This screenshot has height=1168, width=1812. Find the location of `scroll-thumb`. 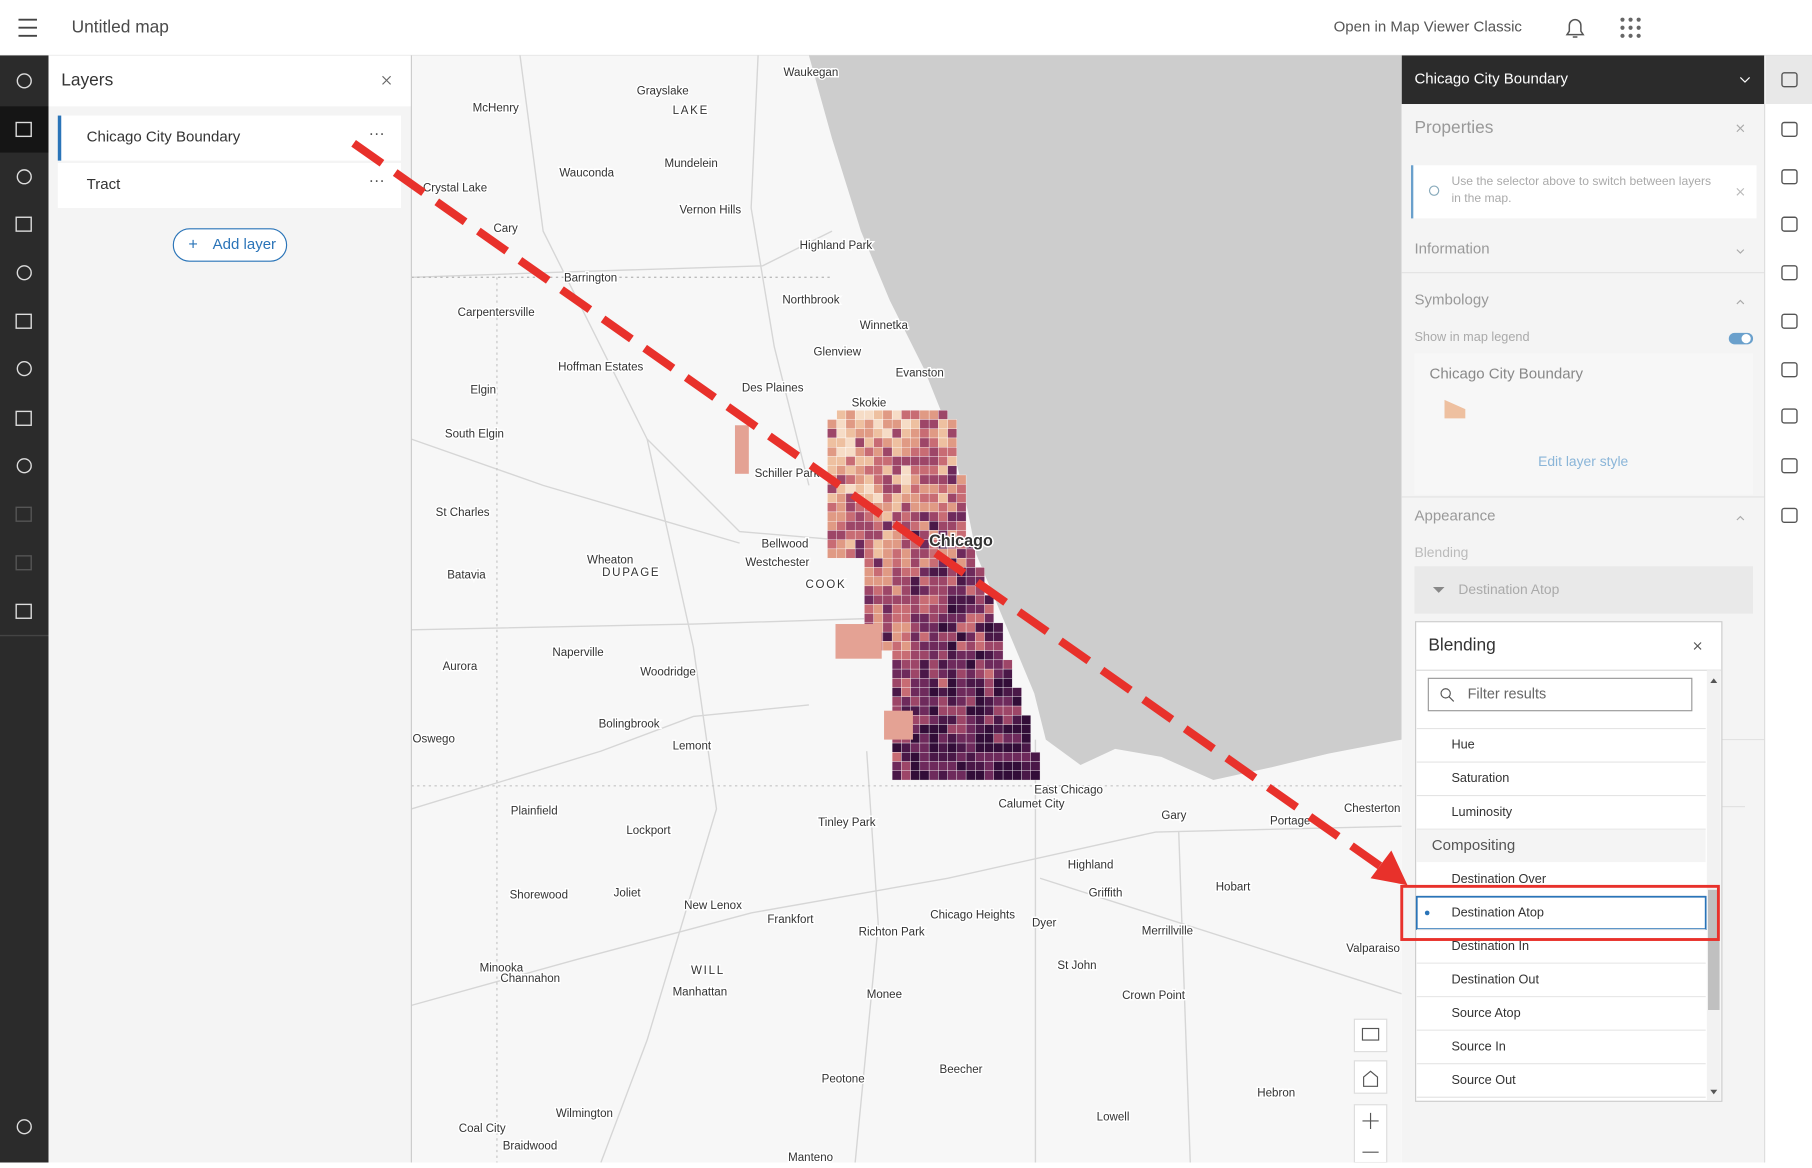

scroll-thumb is located at coordinates (1713, 950).